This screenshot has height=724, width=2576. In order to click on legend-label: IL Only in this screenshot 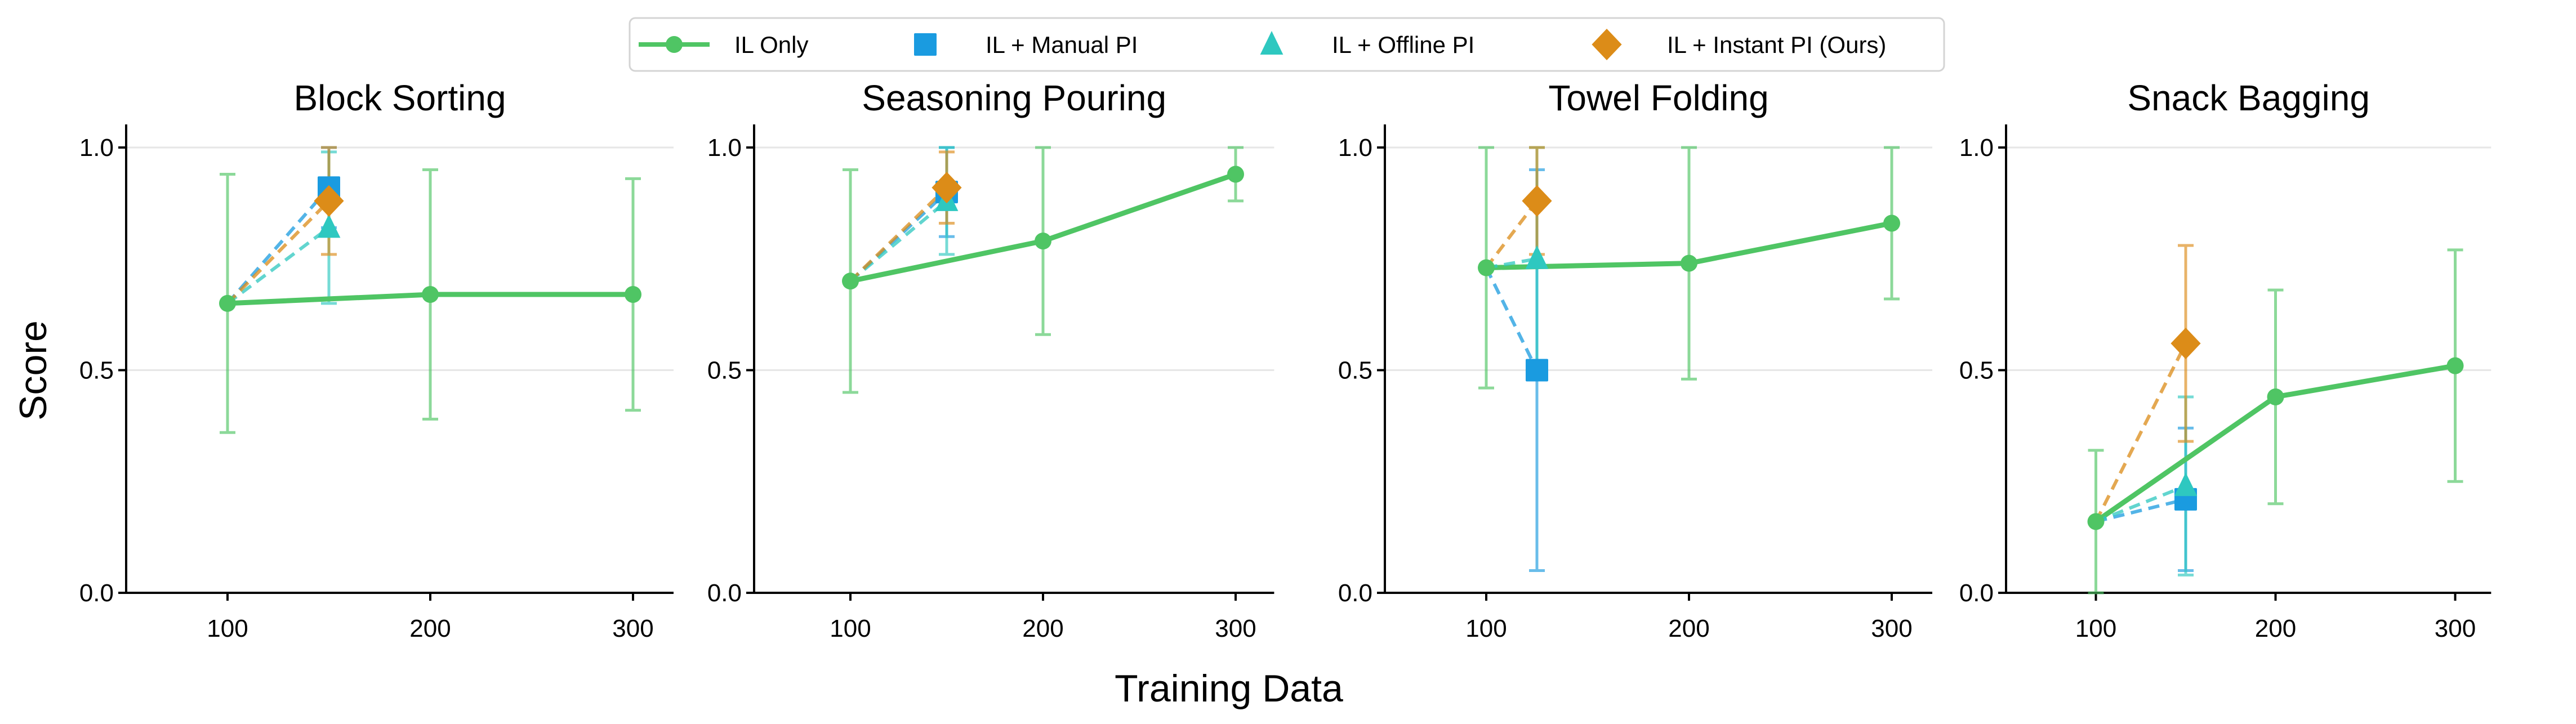, I will do `click(771, 45)`.